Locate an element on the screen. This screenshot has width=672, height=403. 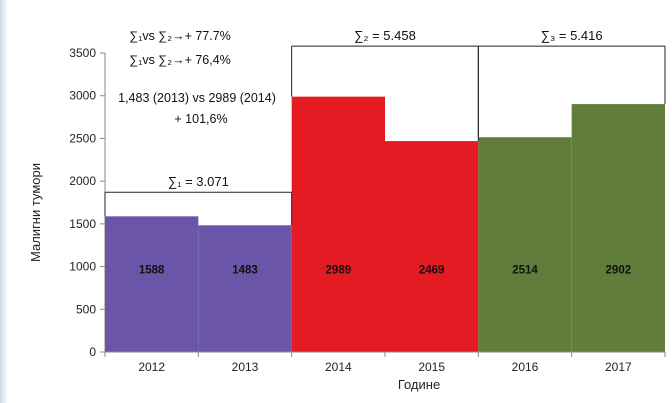
annotation-text: 1,483 (2013) vs 2989 (2014) is located at coordinates (197, 98).